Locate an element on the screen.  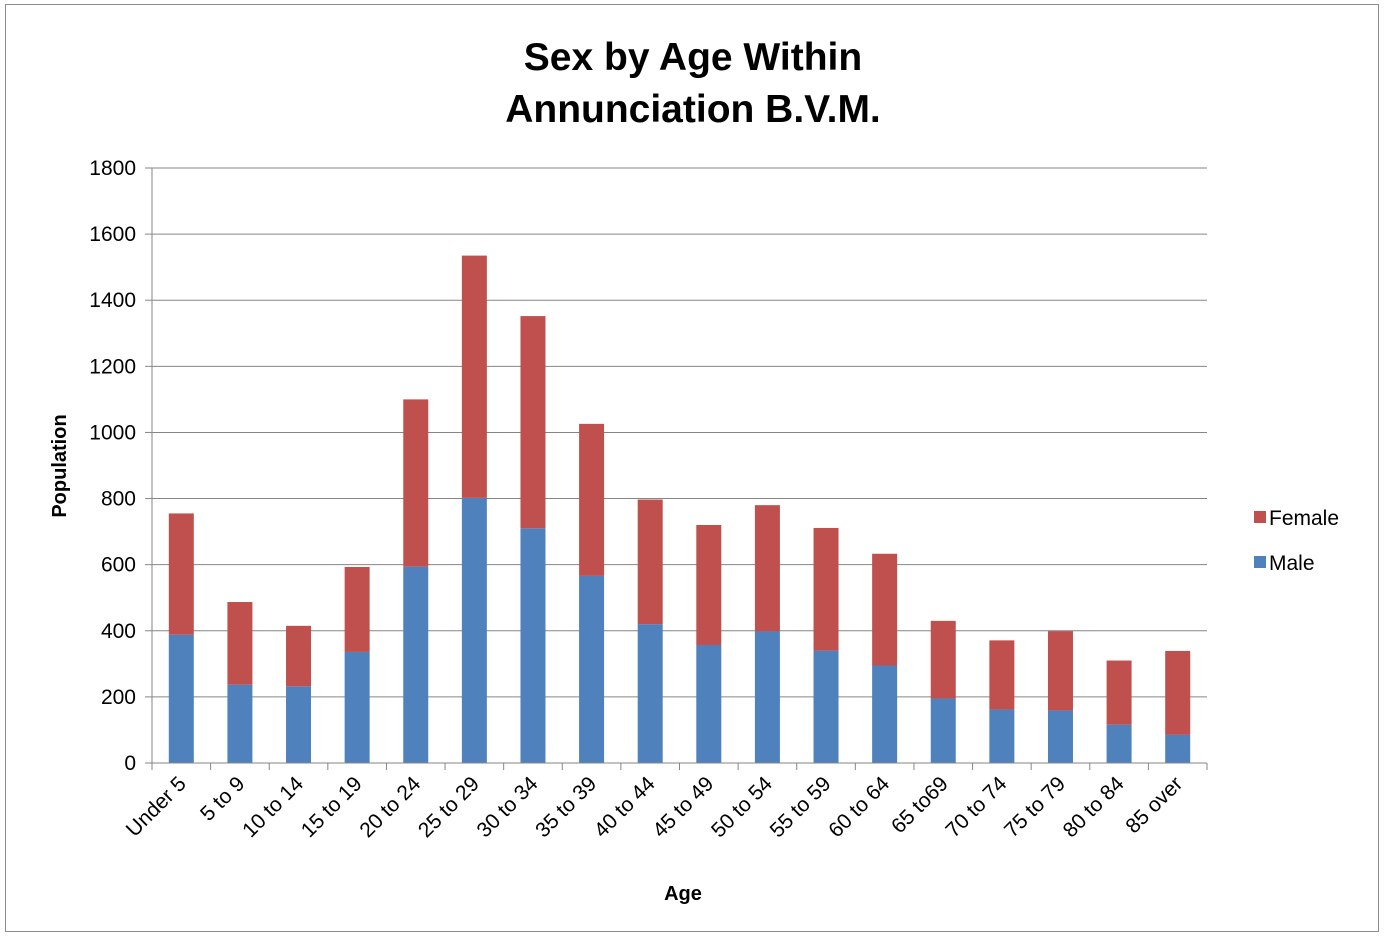
x-tick-label: 75 to 79 is located at coordinates (1035, 807).